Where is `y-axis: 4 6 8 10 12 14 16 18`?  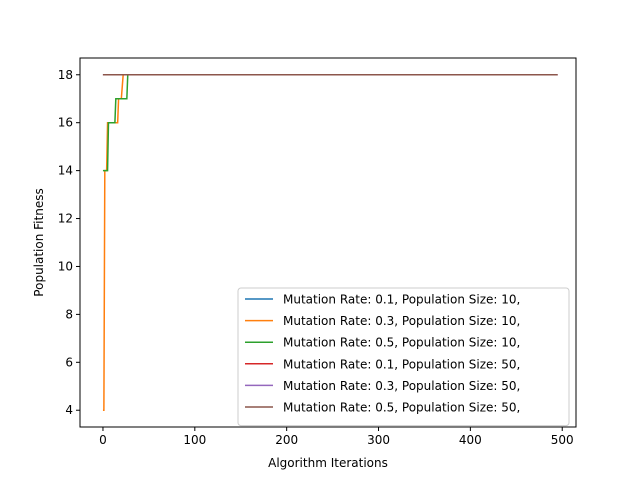
y-axis: 4 6 8 10 12 14 16 18 is located at coordinates (69, 242).